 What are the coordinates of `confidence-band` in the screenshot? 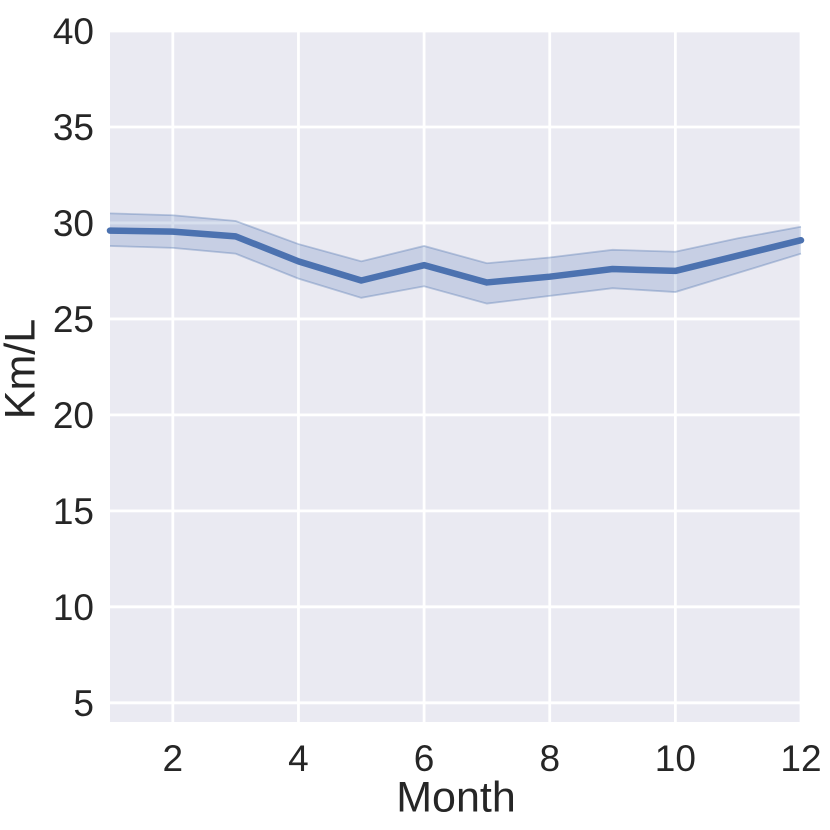 It's located at (455, 258).